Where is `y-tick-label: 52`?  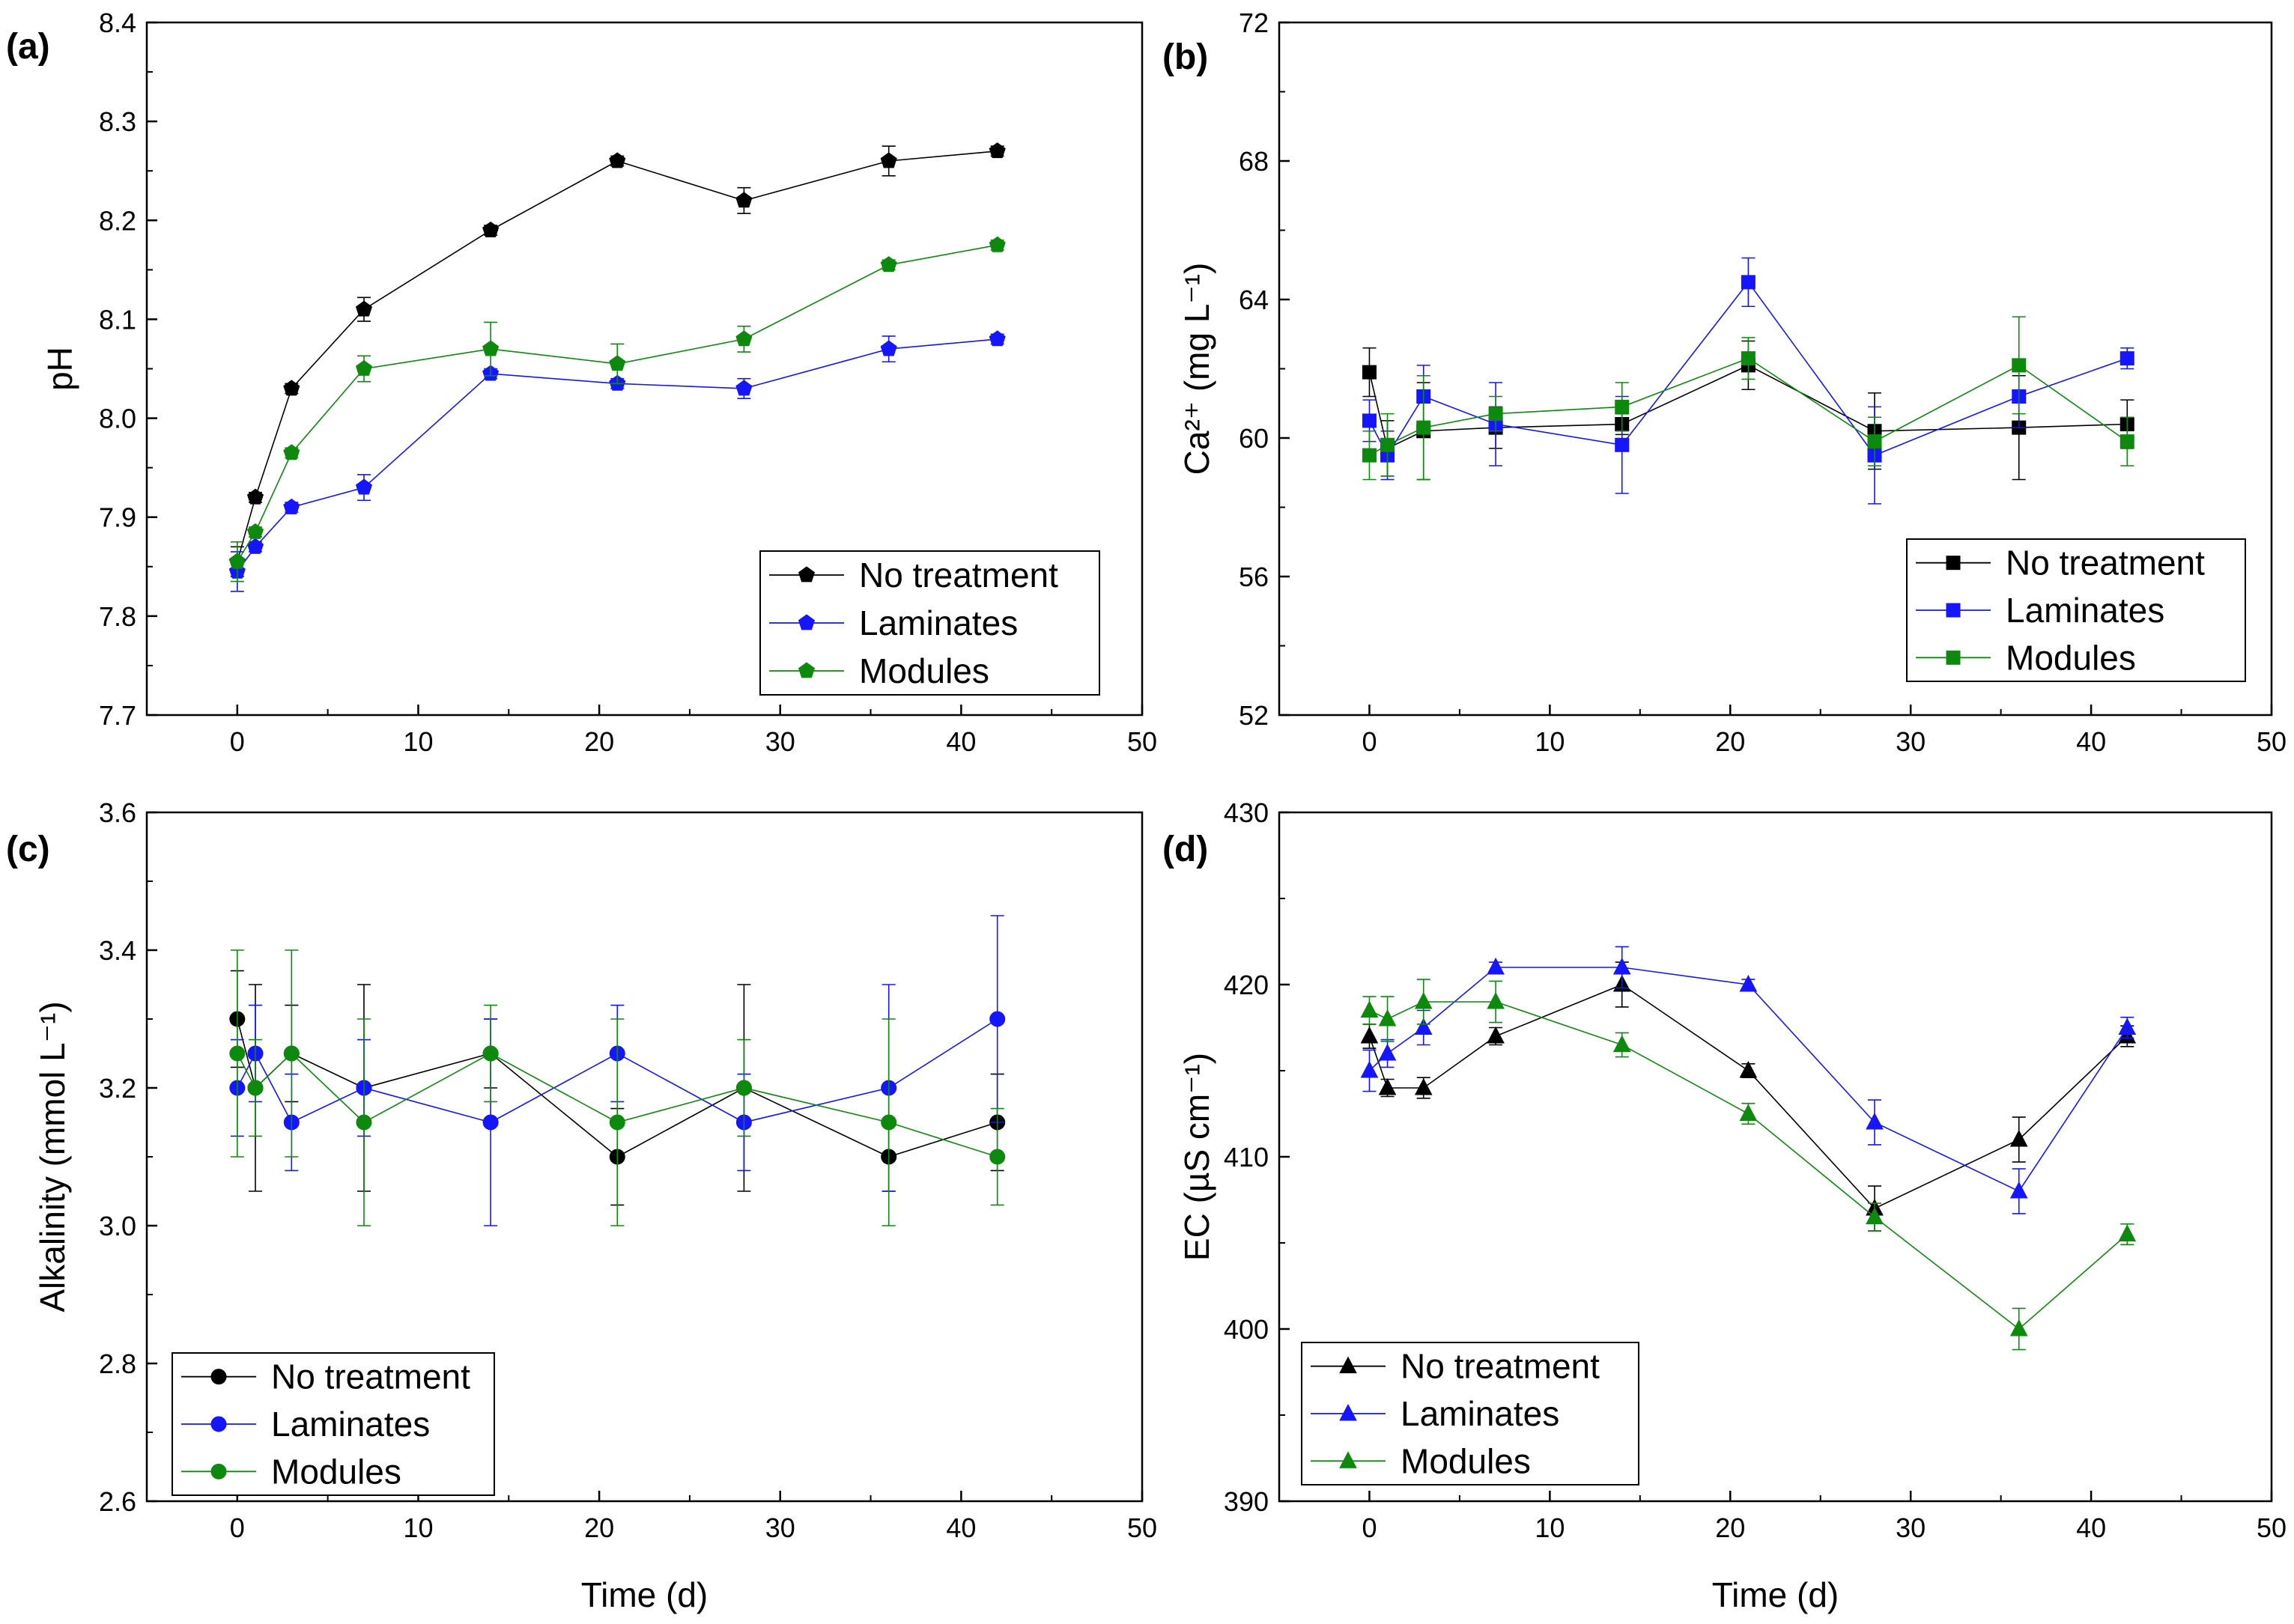
y-tick-label: 52 is located at coordinates (1254, 715).